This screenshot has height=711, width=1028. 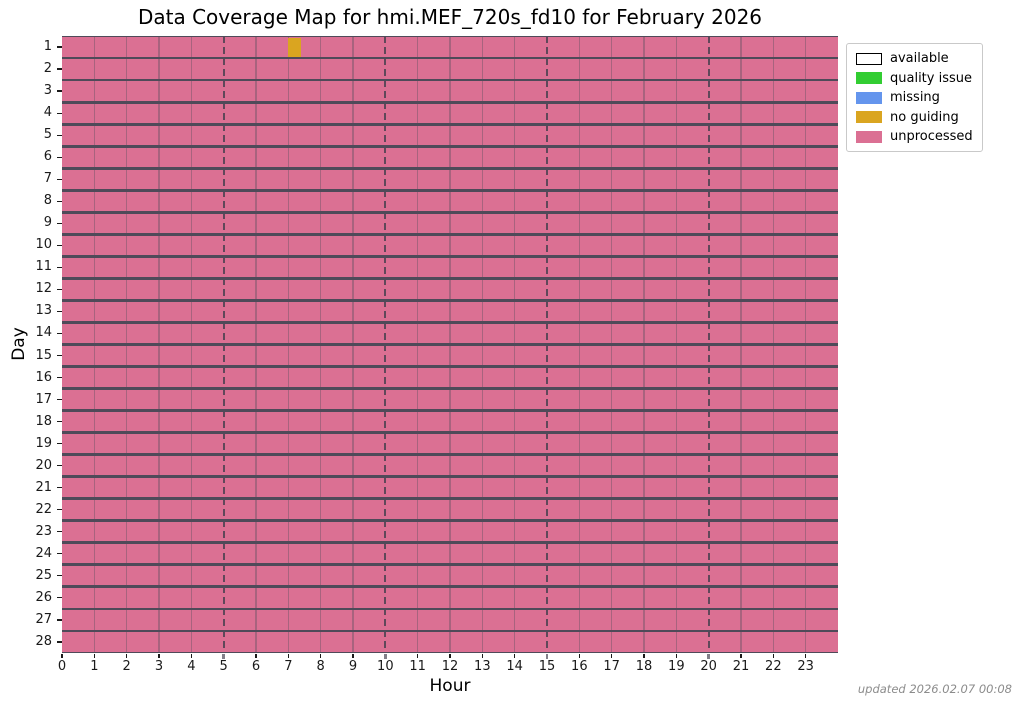 I want to click on y-tick-label: 22, so click(x=43, y=509).